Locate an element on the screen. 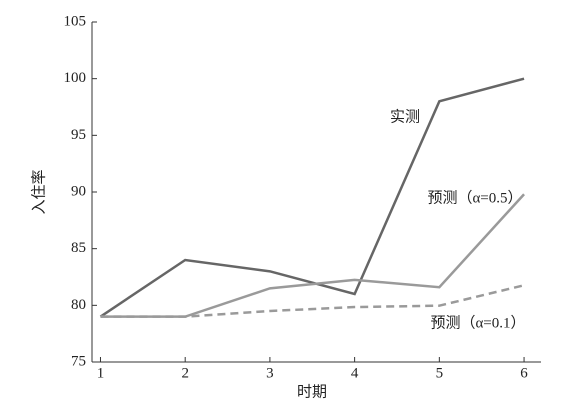  x-tick-label: 6 is located at coordinates (524, 373).